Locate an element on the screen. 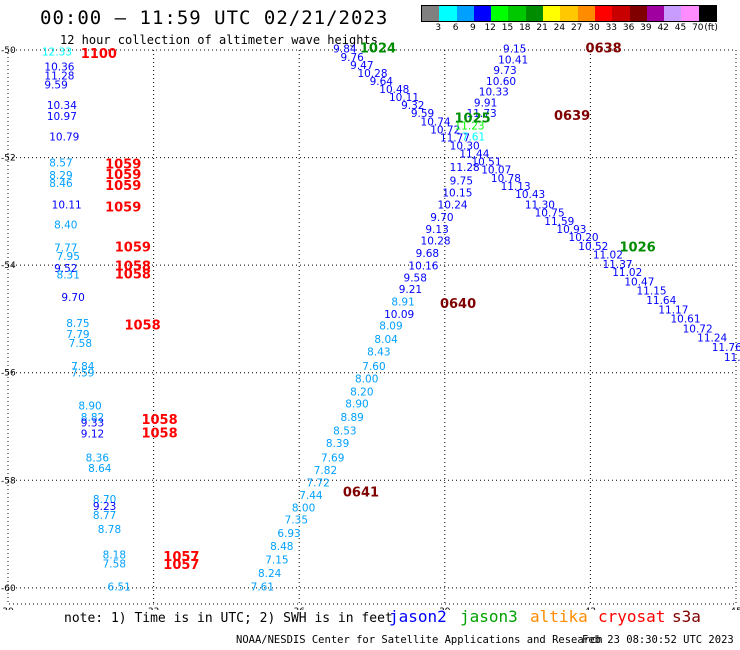 This screenshot has width=740, height=650. wave-height-label: 10.11 is located at coordinates (67, 206).